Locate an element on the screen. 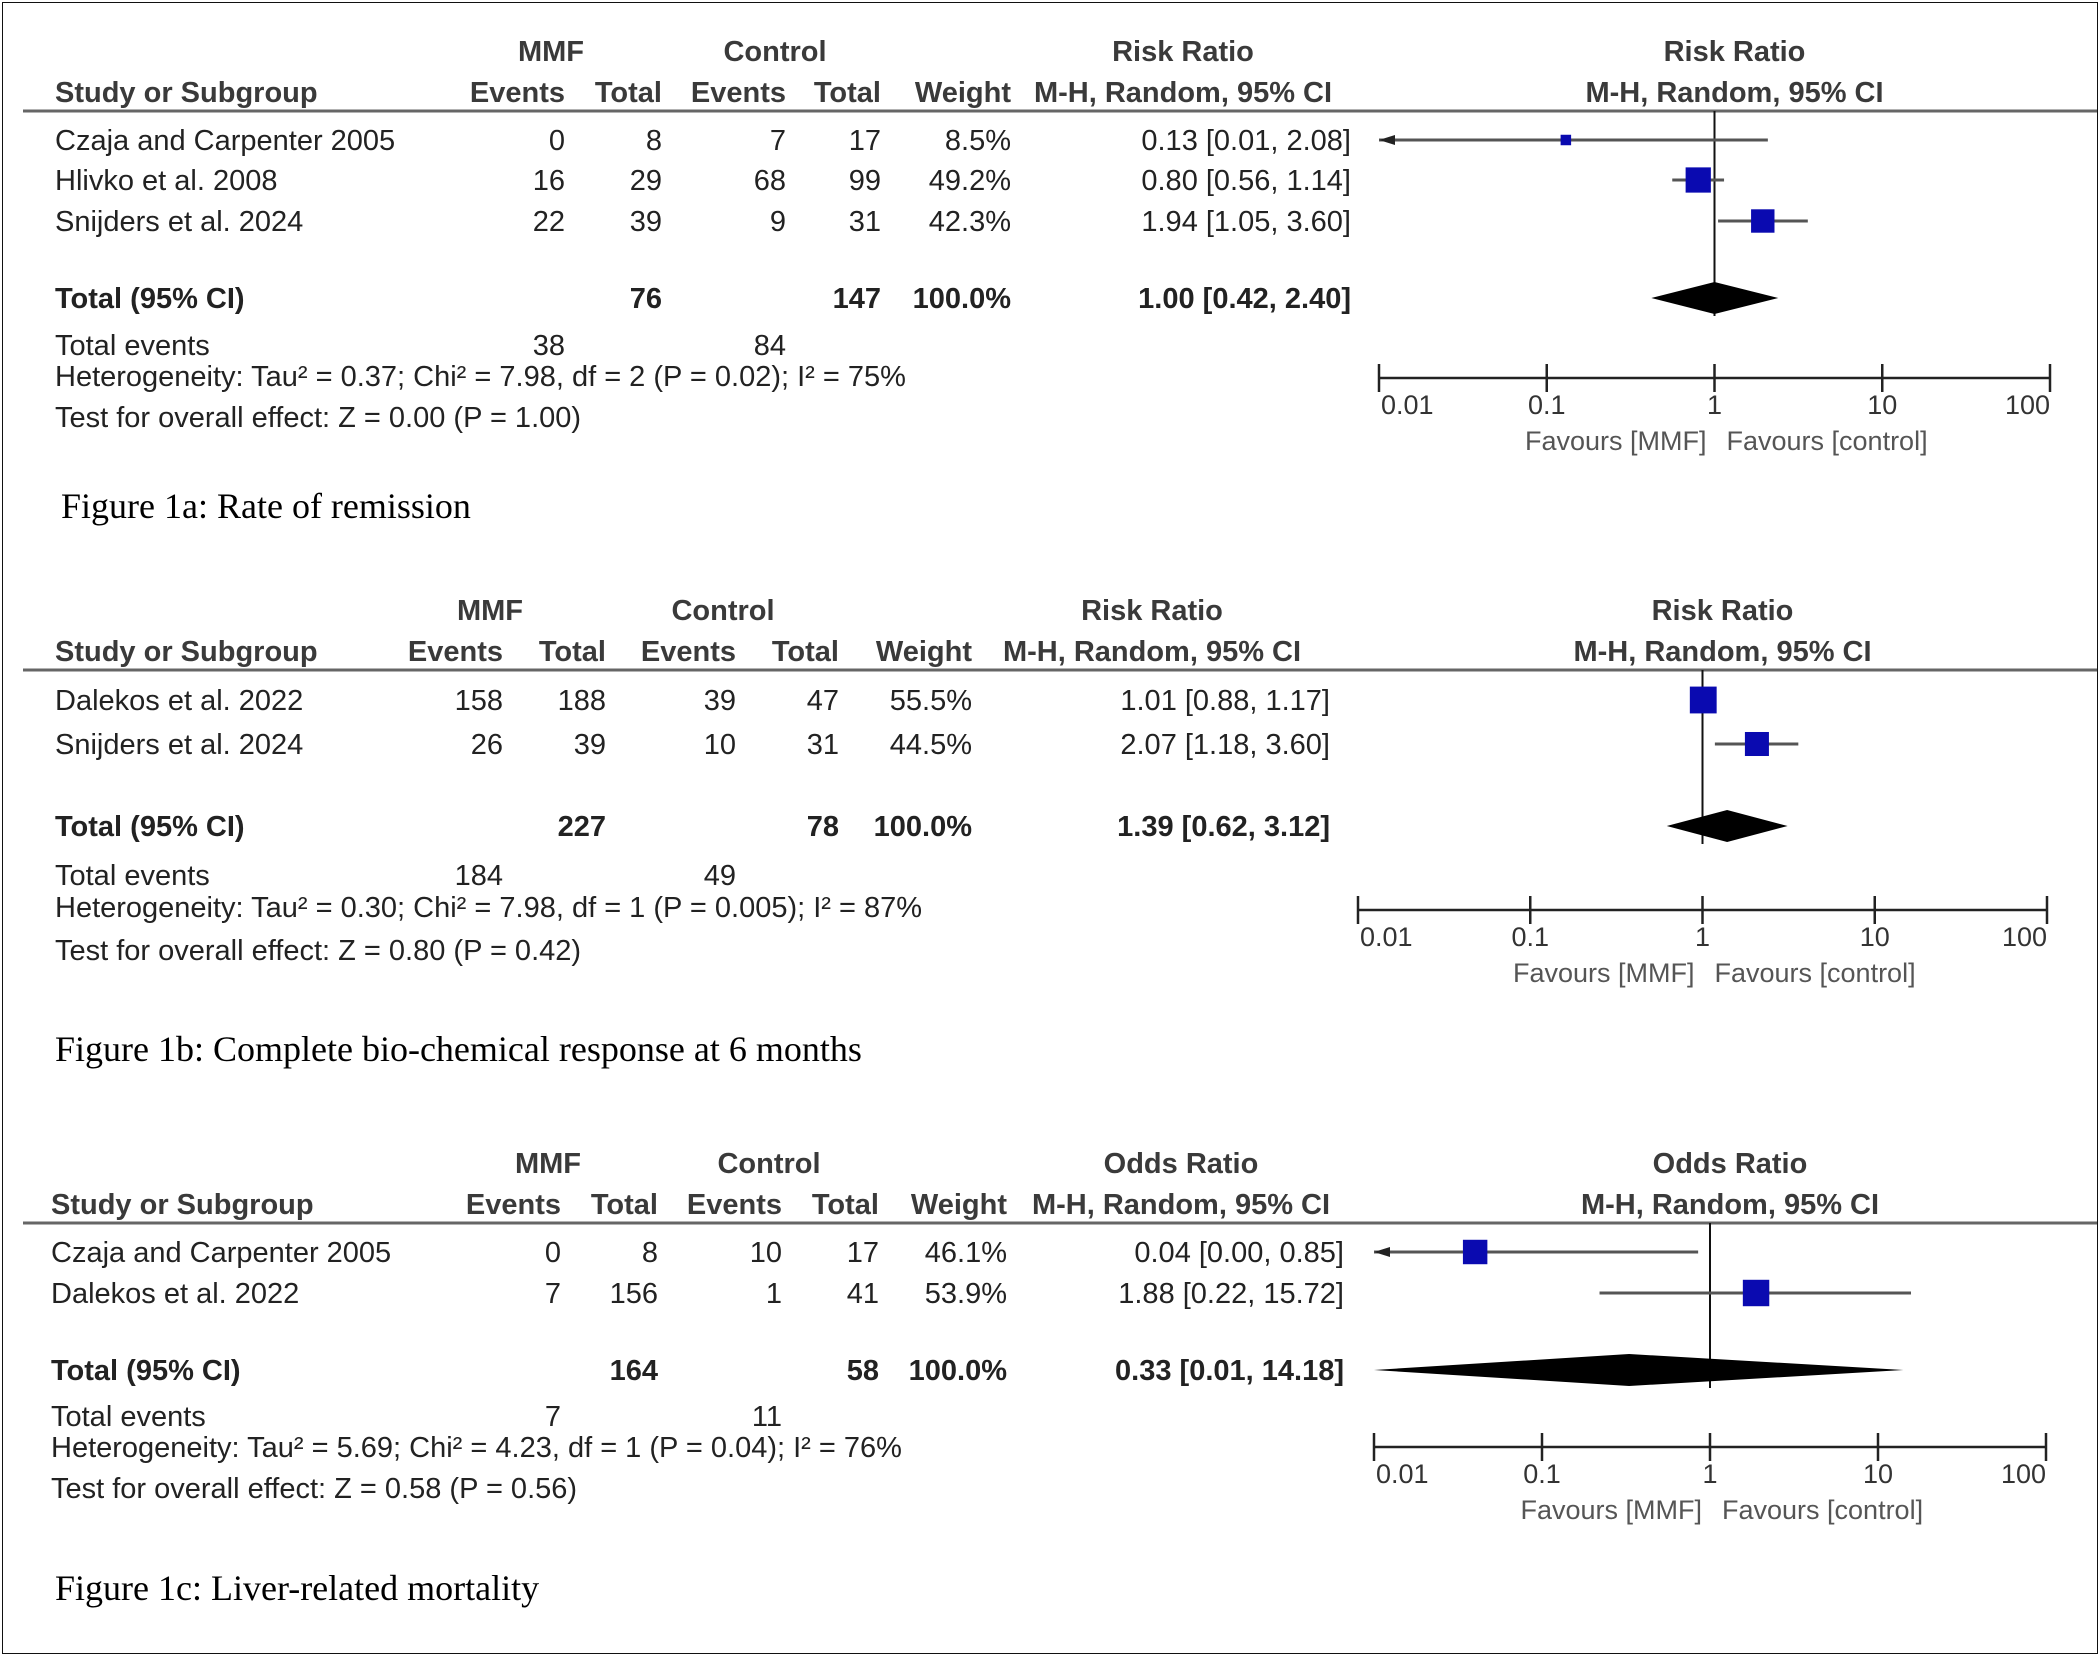 This screenshot has height=1656, width=2100. group1-events: 26 is located at coordinates (487, 745).